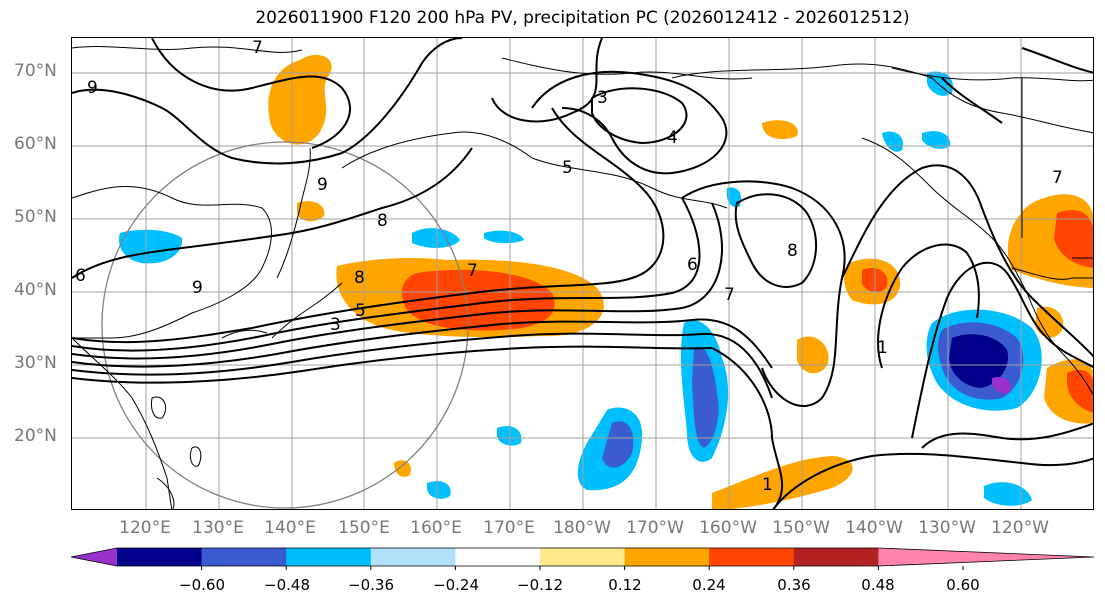  What do you see at coordinates (801, 528) in the screenshot?
I see `lon-label-150w: 150°W` at bounding box center [801, 528].